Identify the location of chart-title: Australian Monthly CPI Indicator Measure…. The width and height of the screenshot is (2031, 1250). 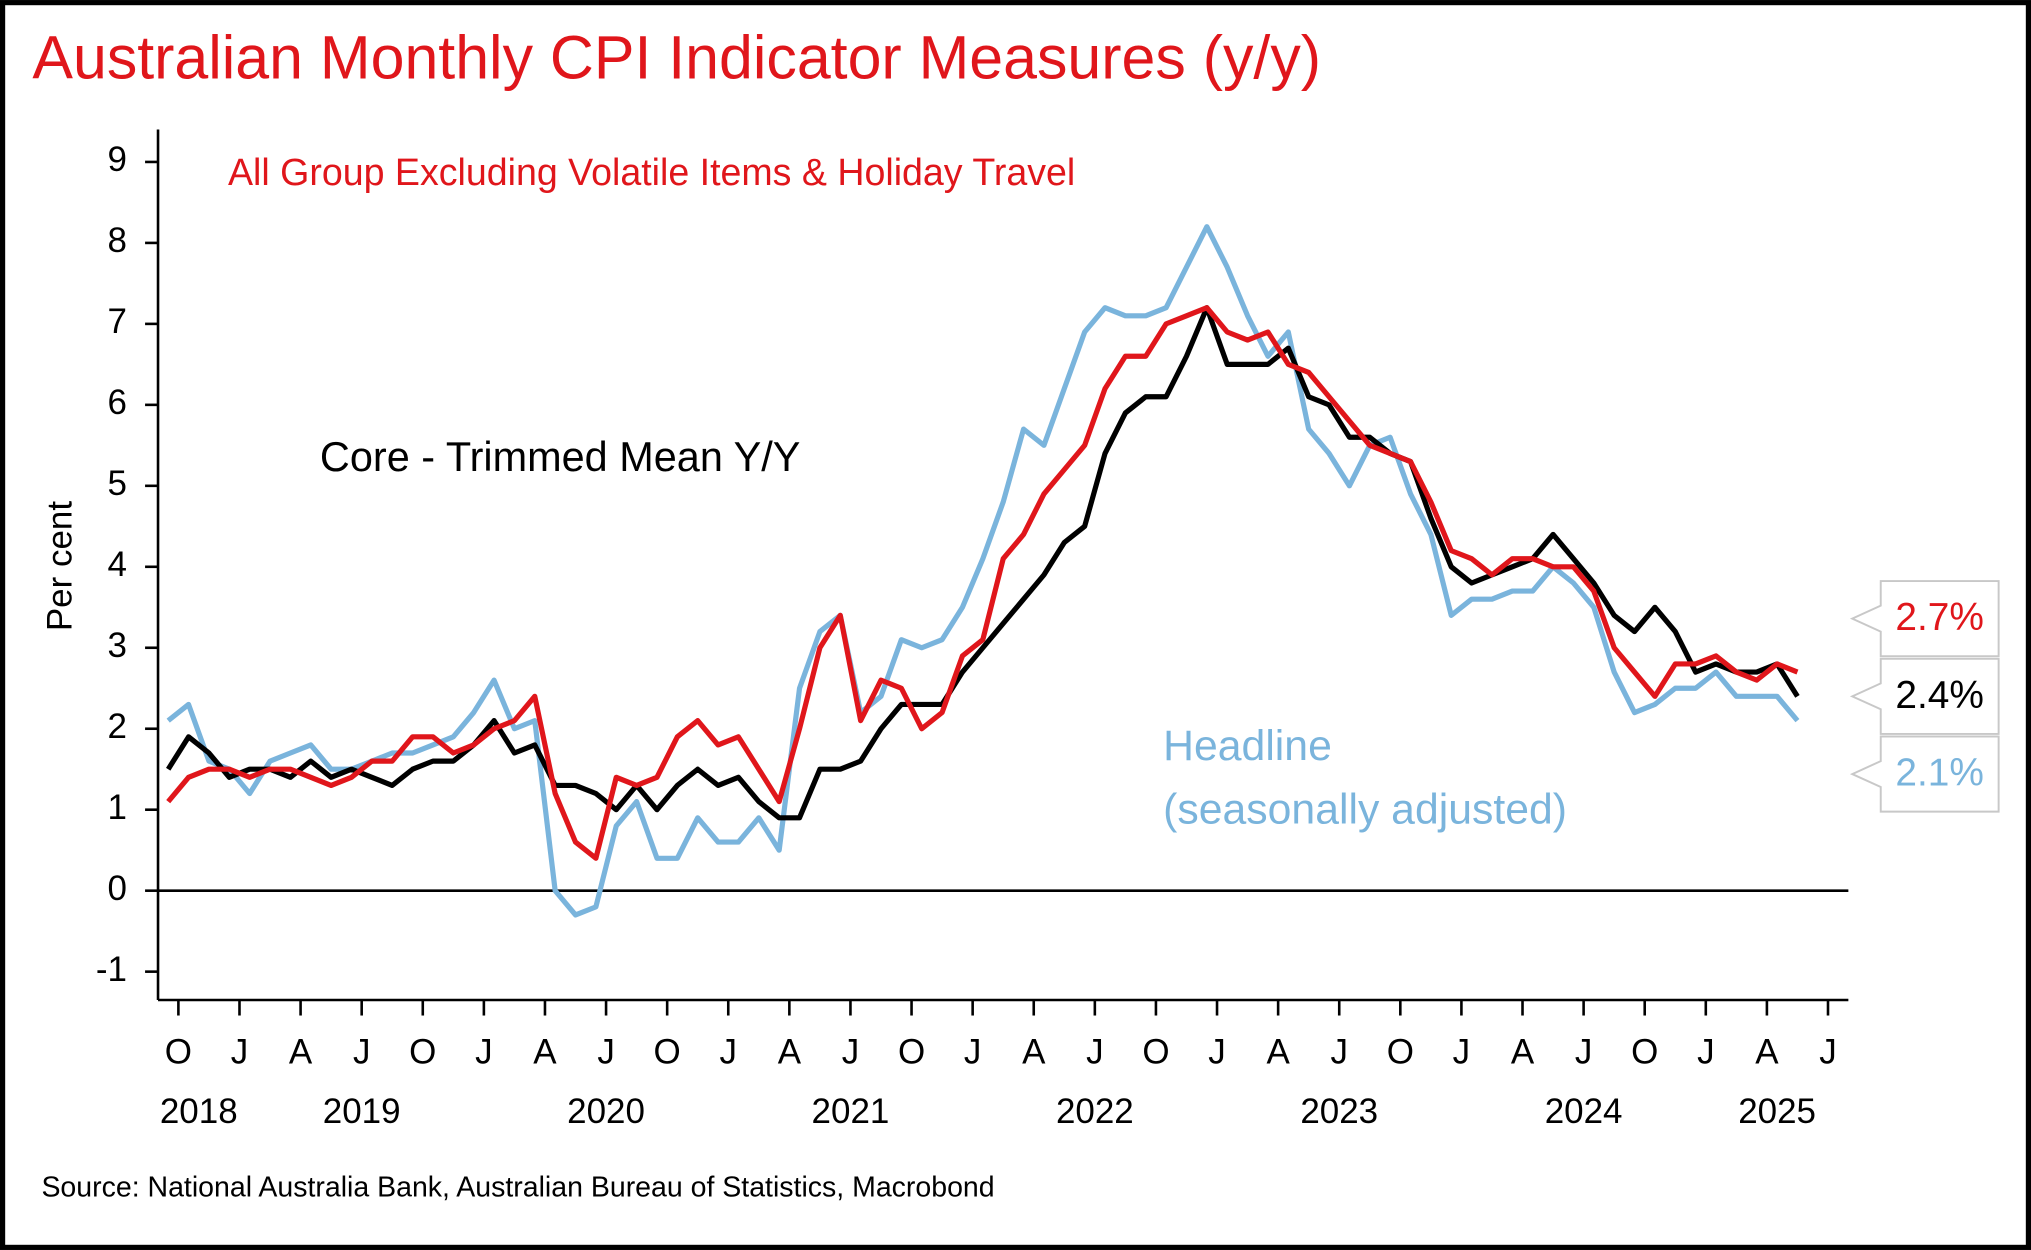
(676, 57).